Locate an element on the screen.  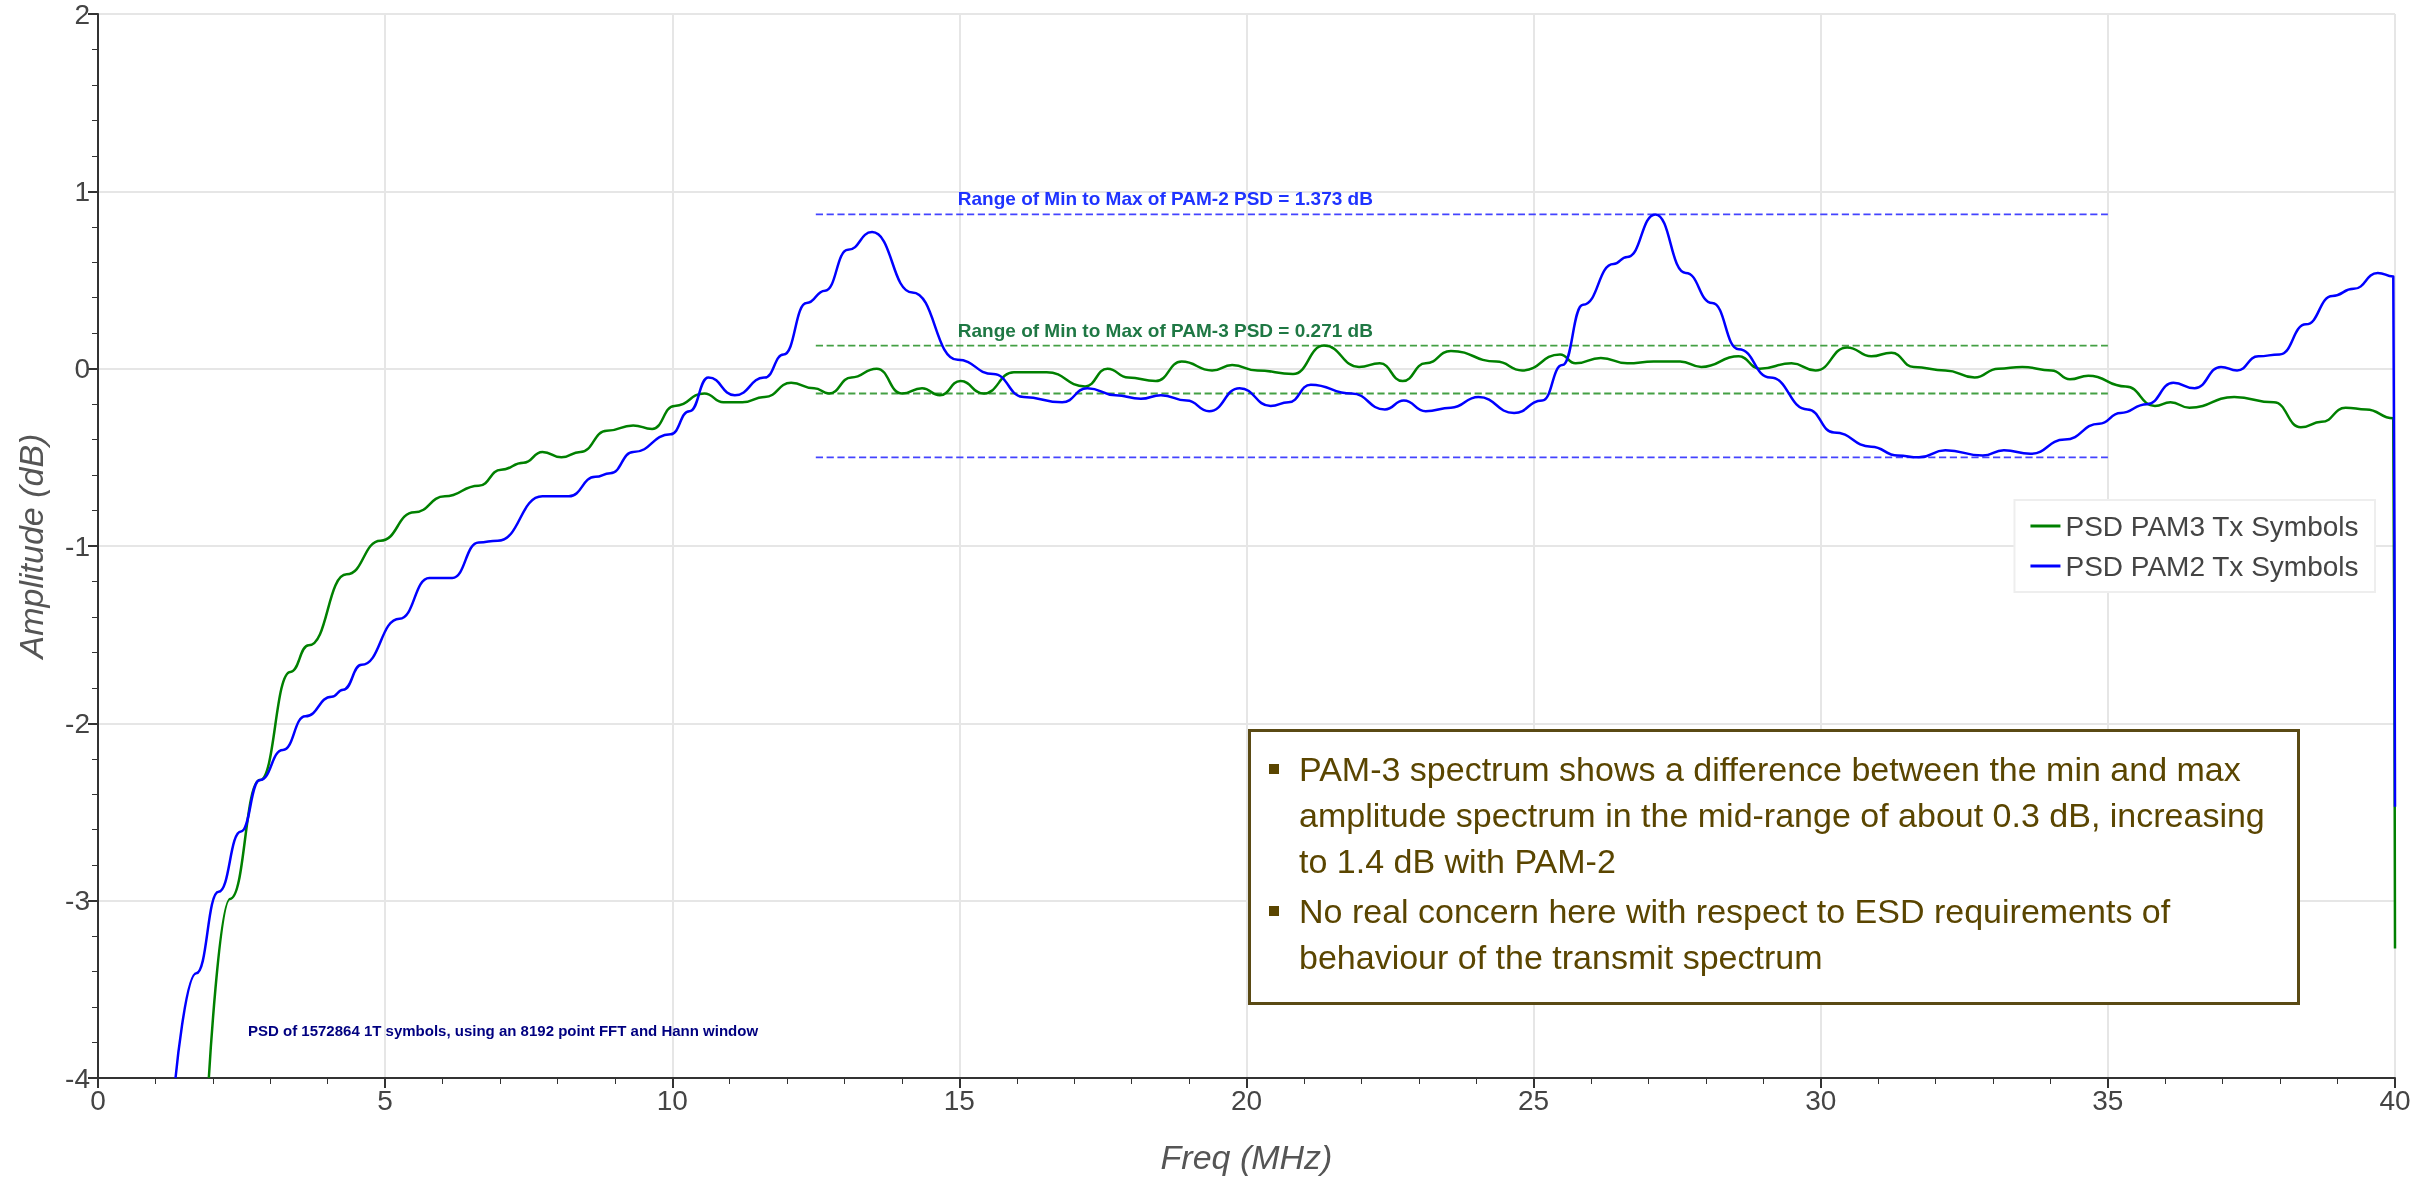
x-tick-label: 15 is located at coordinates (959, 1100).